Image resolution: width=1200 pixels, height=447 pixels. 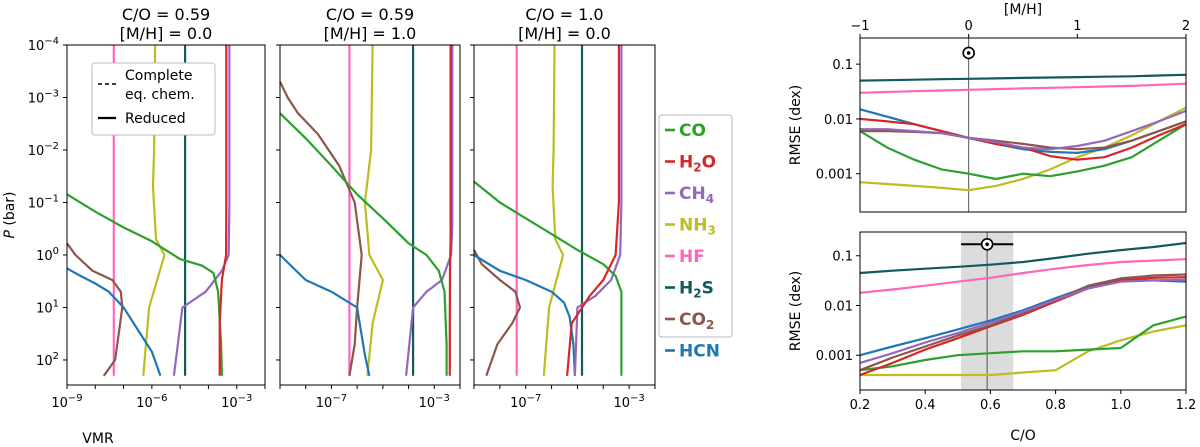 What do you see at coordinates (969, 26) in the screenshot?
I see `x-tick-label: 0` at bounding box center [969, 26].